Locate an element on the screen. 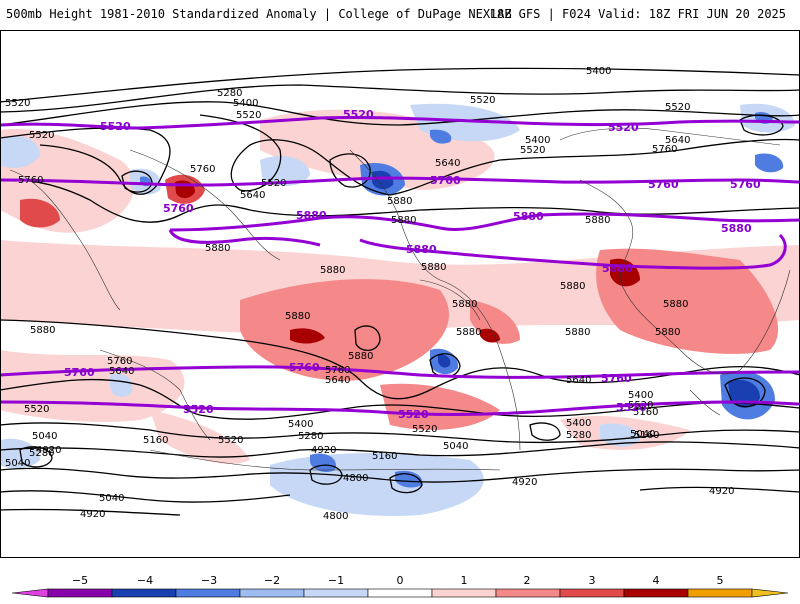  colorbar-tick: 0 is located at coordinates (400, 580).